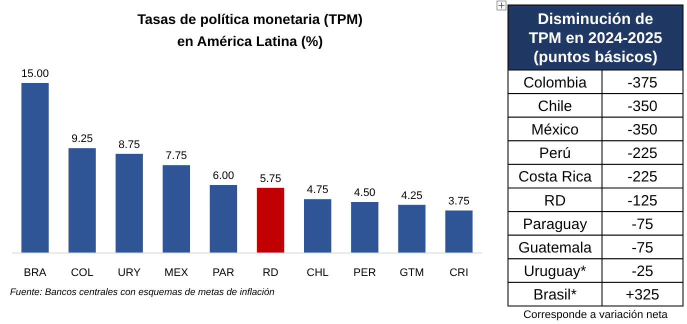 This screenshot has width=687, height=324. Describe the element at coordinates (412, 273) in the screenshot. I see `x-tick-label: GTM` at that location.